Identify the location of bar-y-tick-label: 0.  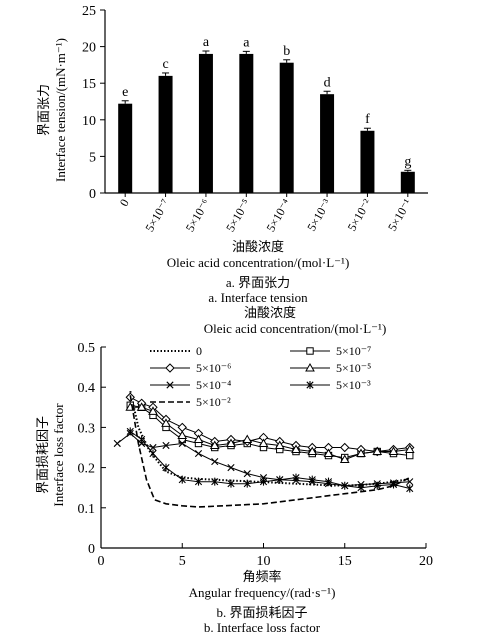
(92, 194).